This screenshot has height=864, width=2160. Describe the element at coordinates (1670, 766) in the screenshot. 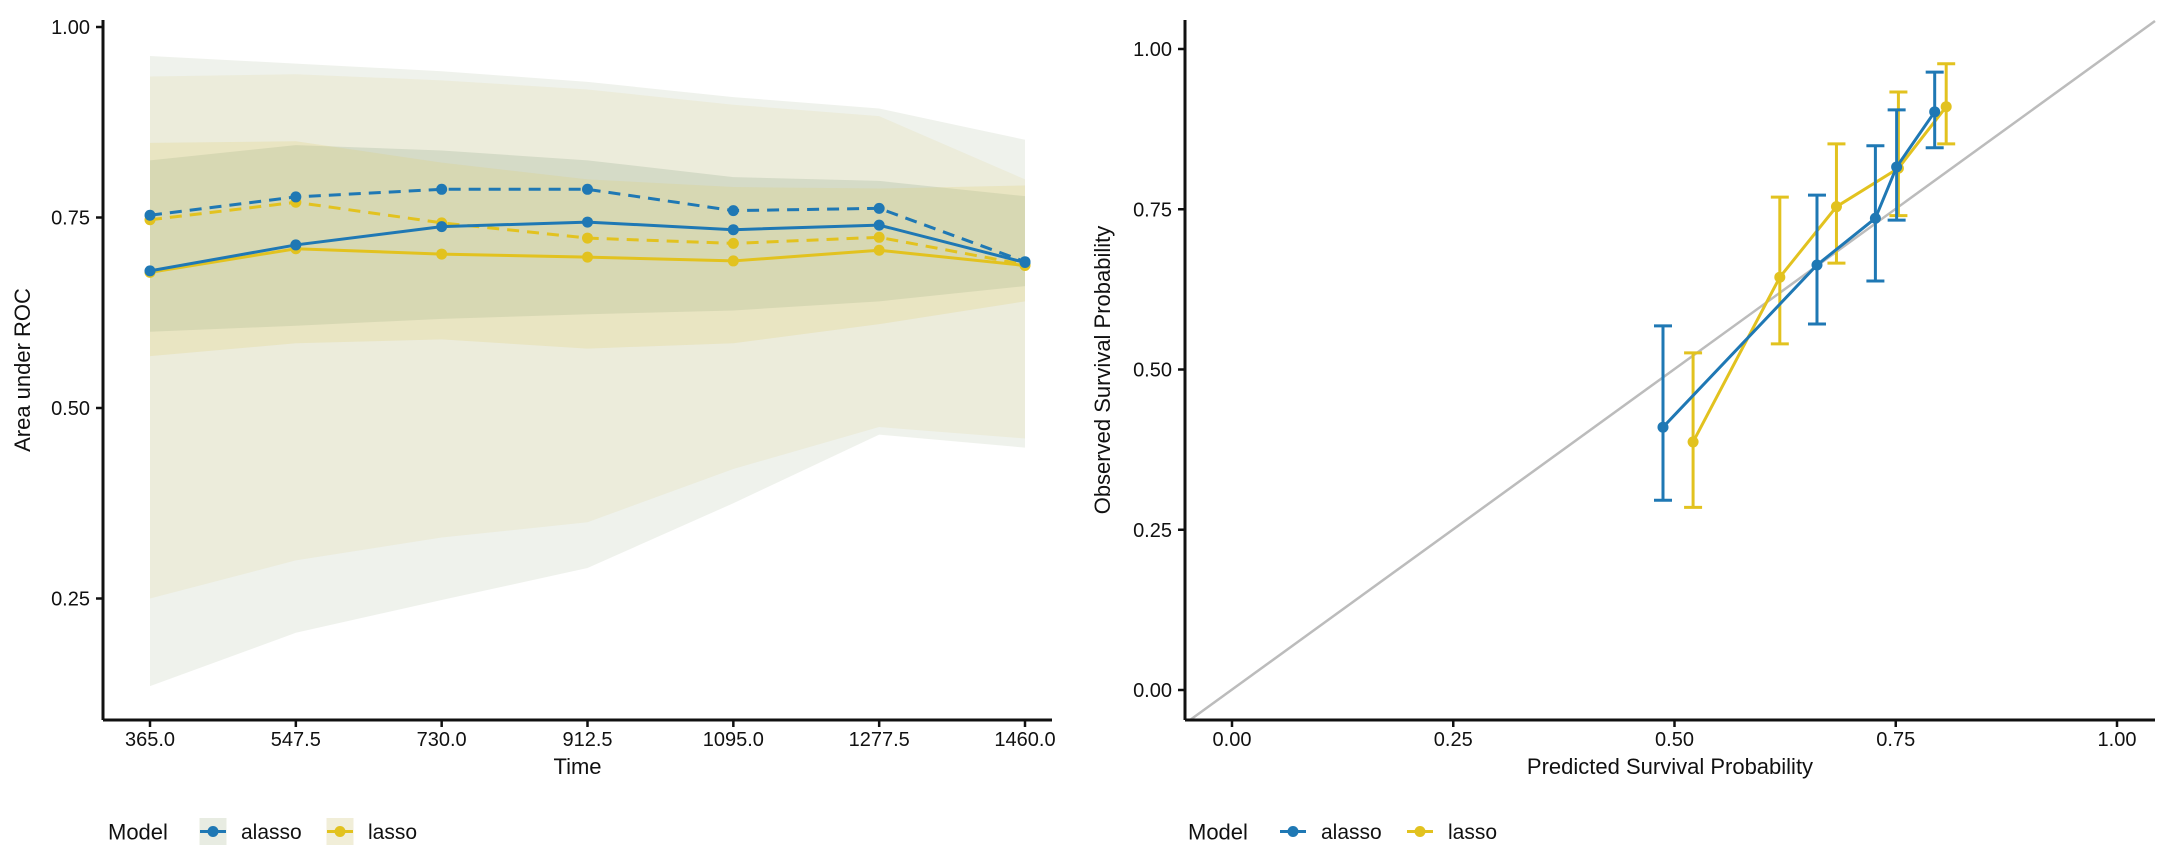

I see `x-axis-title-right: Predicted Survival Probability` at that location.